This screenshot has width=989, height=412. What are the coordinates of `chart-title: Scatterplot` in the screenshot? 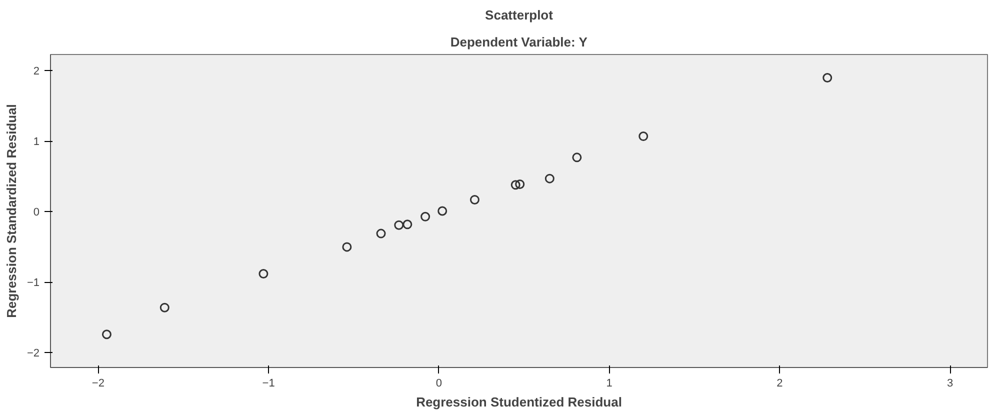 It's located at (519, 15).